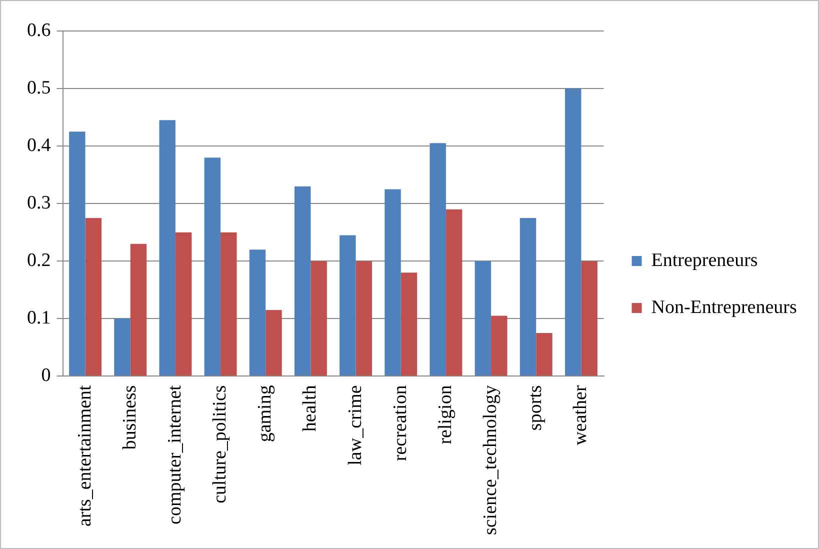 Image resolution: width=819 pixels, height=549 pixels. What do you see at coordinates (400, 423) in the screenshot?
I see `x-tick-label: recreation` at bounding box center [400, 423].